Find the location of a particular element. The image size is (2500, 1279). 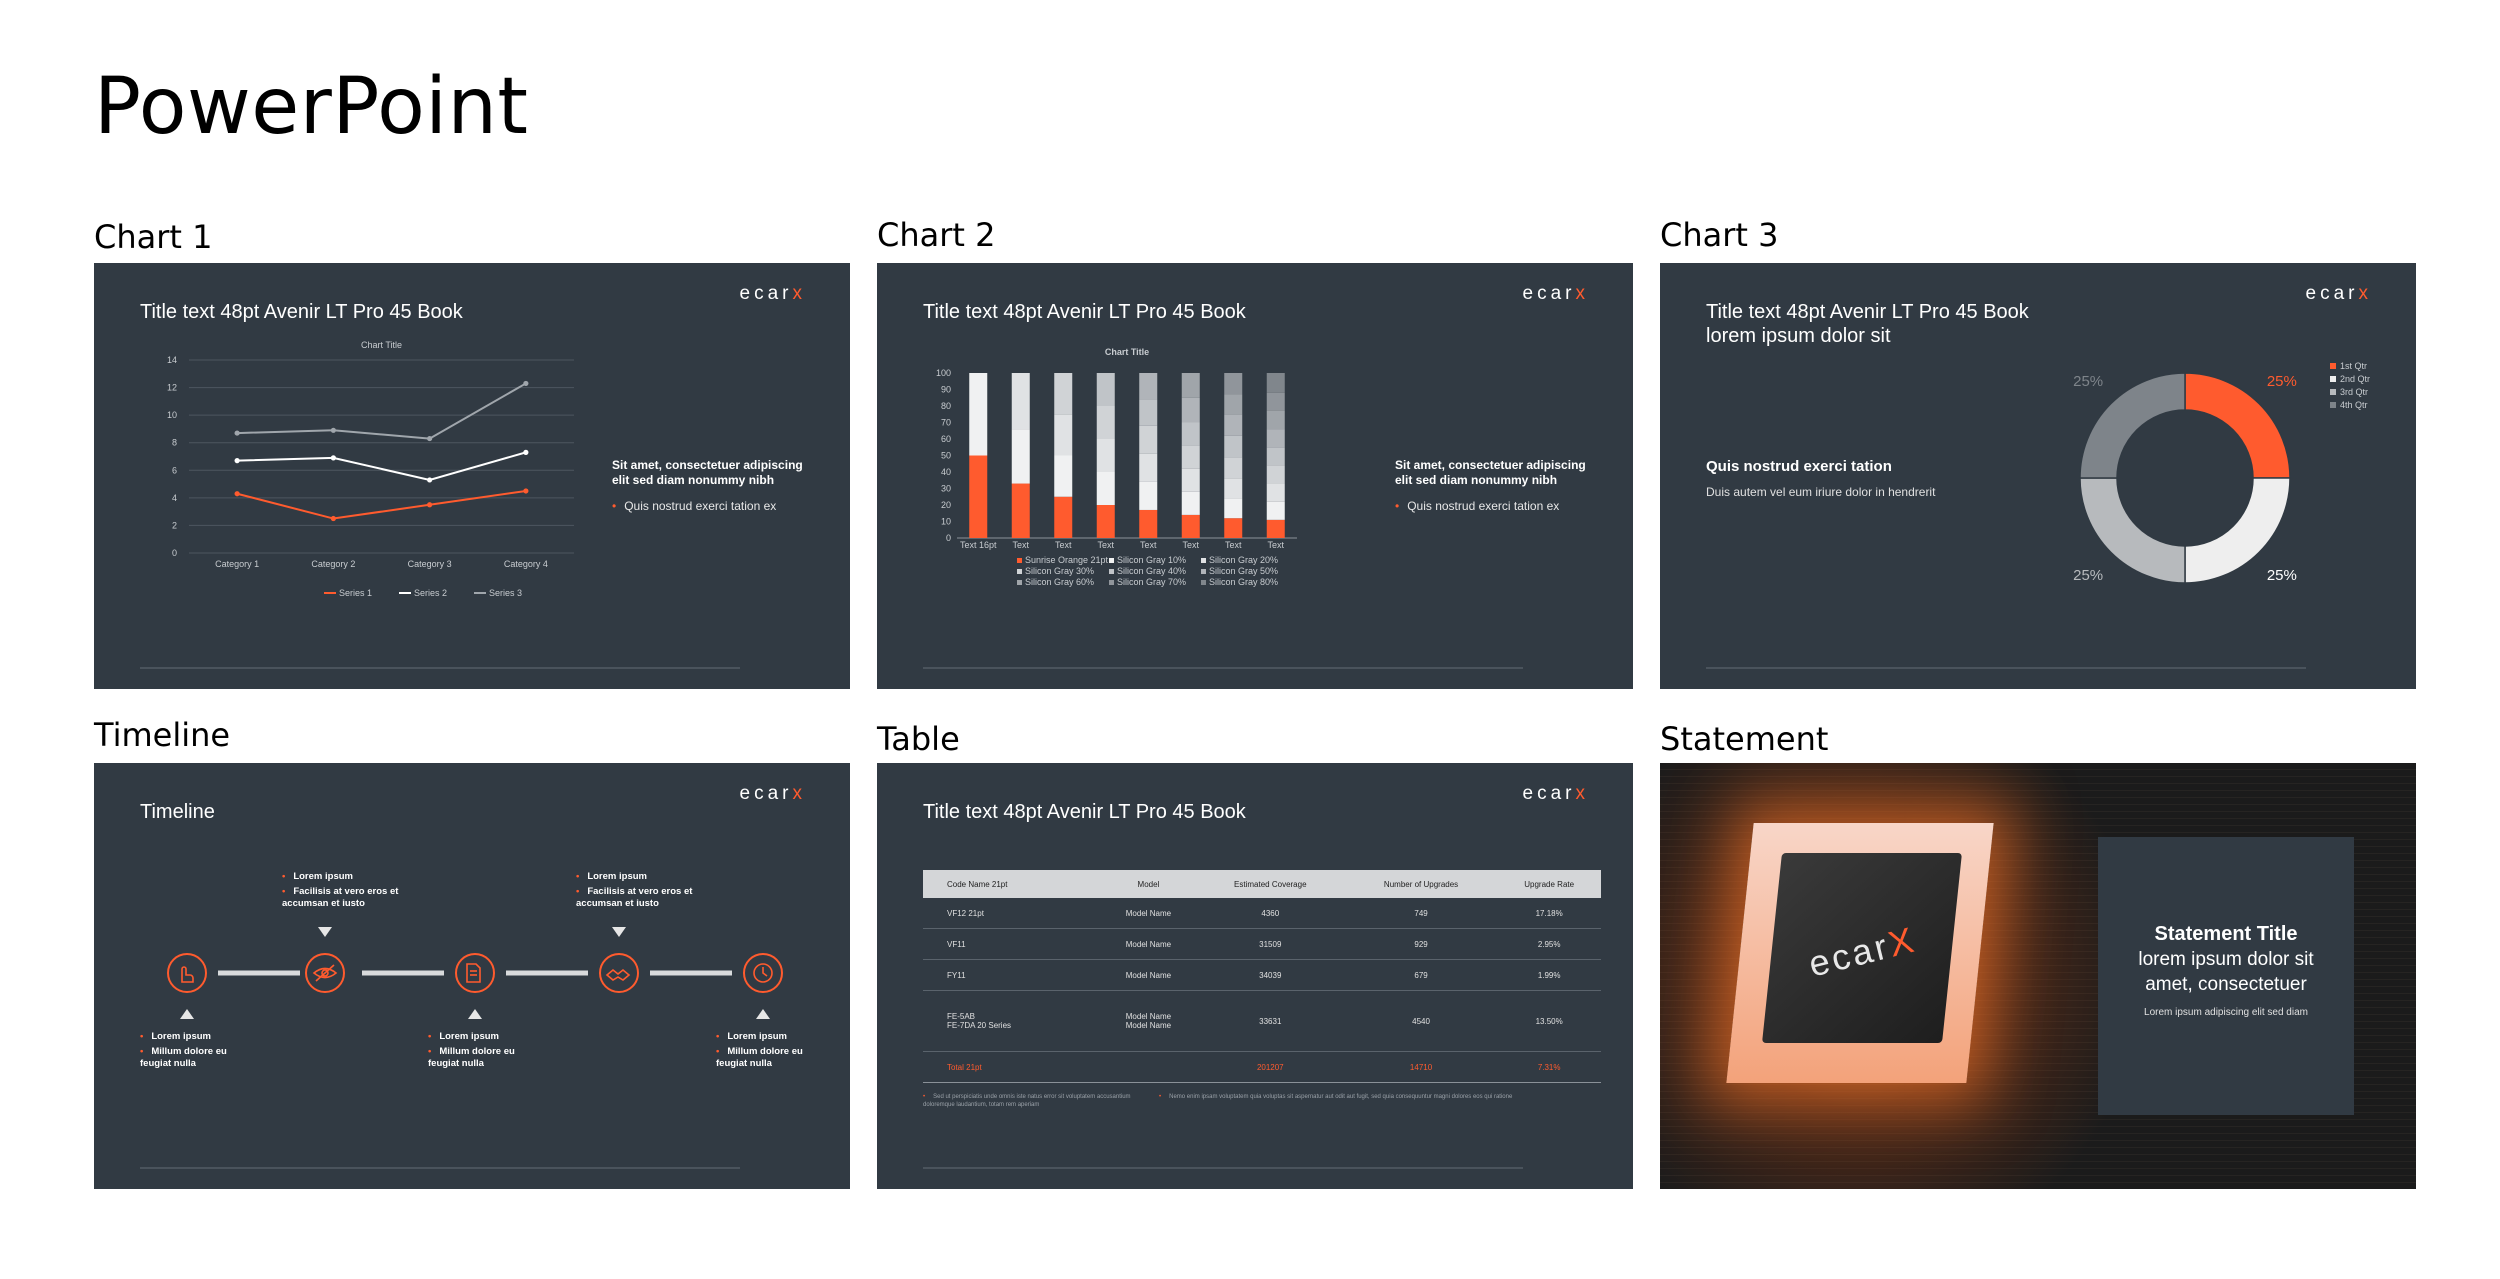

touch-icon is located at coordinates (187, 973).